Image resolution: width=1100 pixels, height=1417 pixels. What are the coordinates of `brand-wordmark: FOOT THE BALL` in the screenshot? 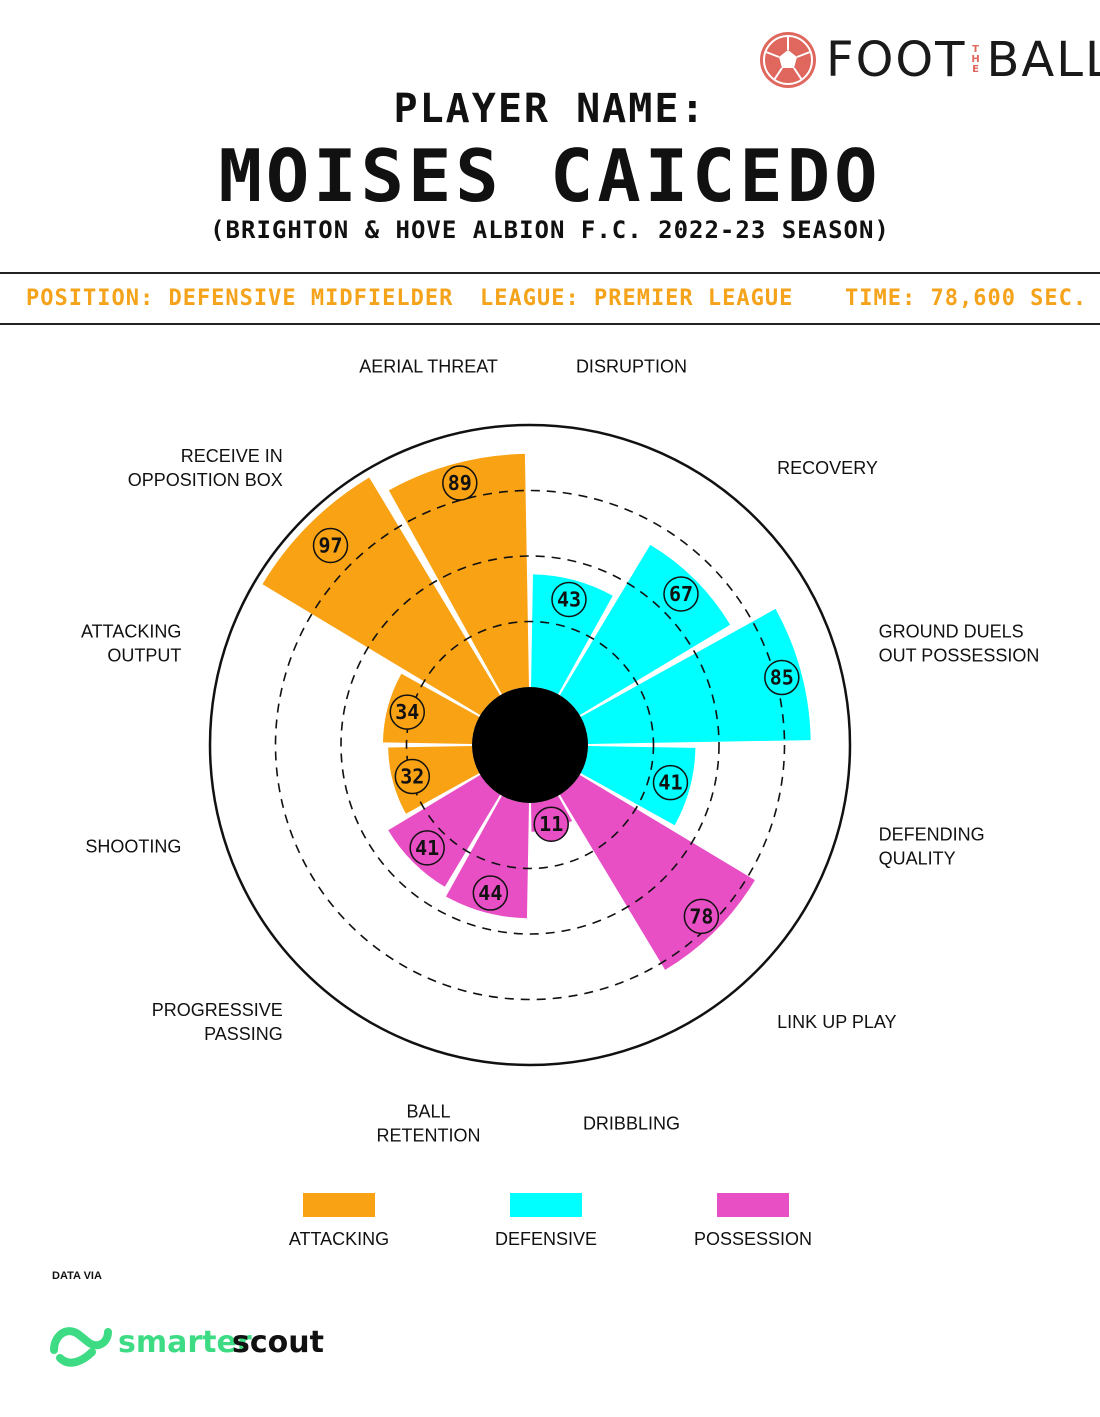 It's located at (963, 60).